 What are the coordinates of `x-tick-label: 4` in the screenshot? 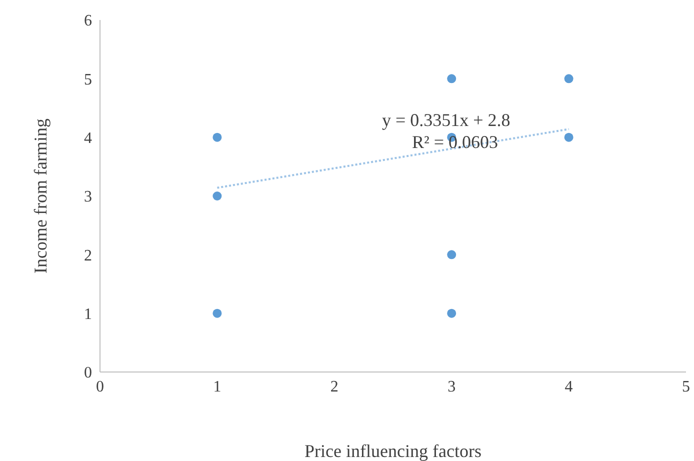 It's located at (568, 387).